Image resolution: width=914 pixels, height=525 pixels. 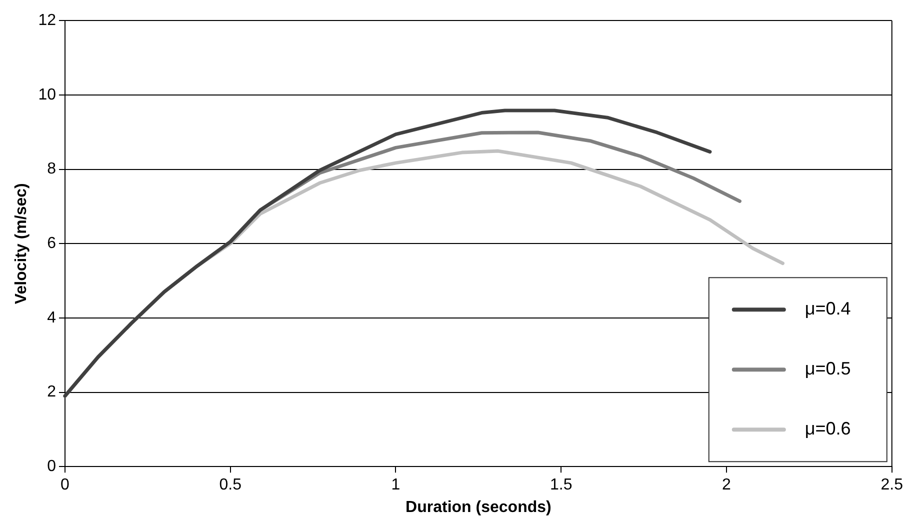 I want to click on y-axis-title: Velocity (m/sec), so click(x=21, y=243).